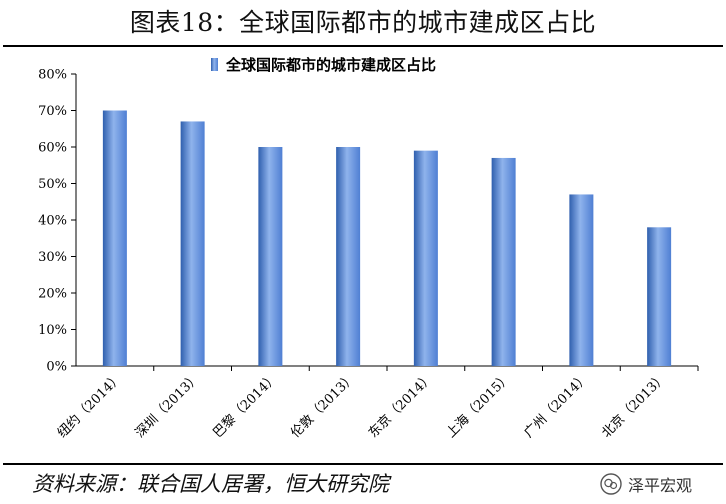 This screenshot has width=726, height=504. I want to click on y-tick-label: 70%, so click(52, 111).